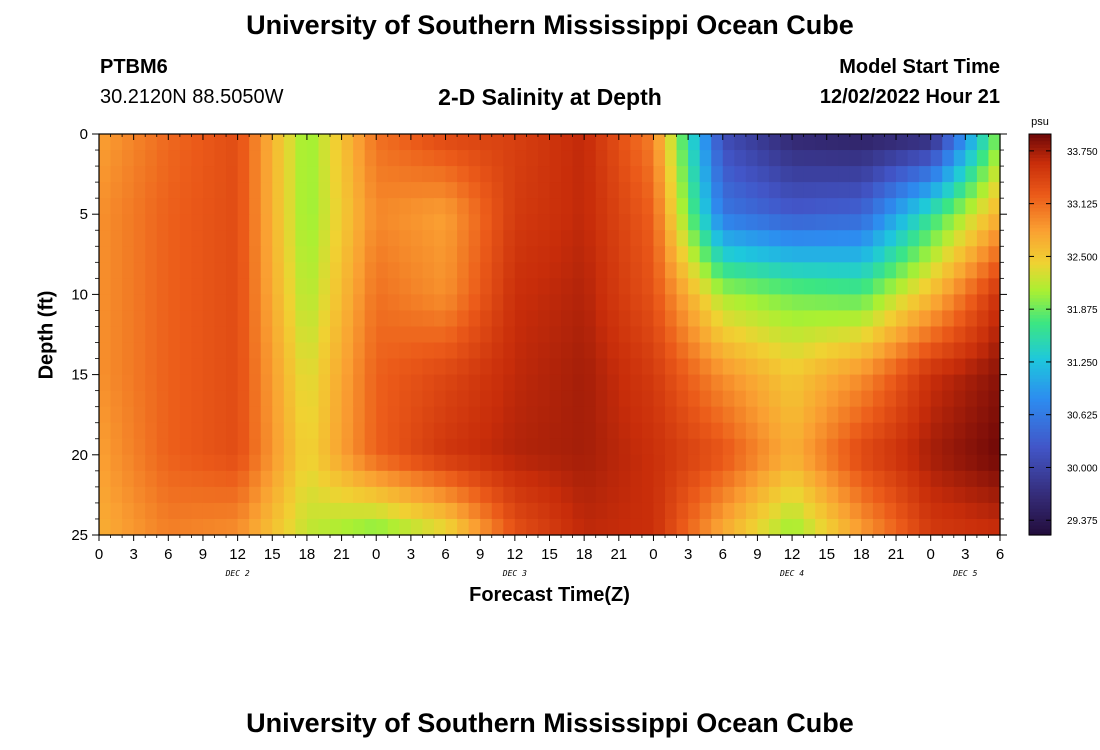  I want to click on x-tick-label: 0, so click(99, 554).